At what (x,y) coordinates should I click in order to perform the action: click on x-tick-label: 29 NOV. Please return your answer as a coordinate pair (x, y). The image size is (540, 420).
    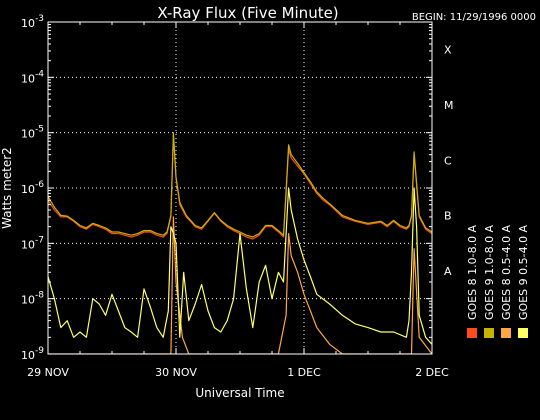
    Looking at the image, I should click on (48, 372).